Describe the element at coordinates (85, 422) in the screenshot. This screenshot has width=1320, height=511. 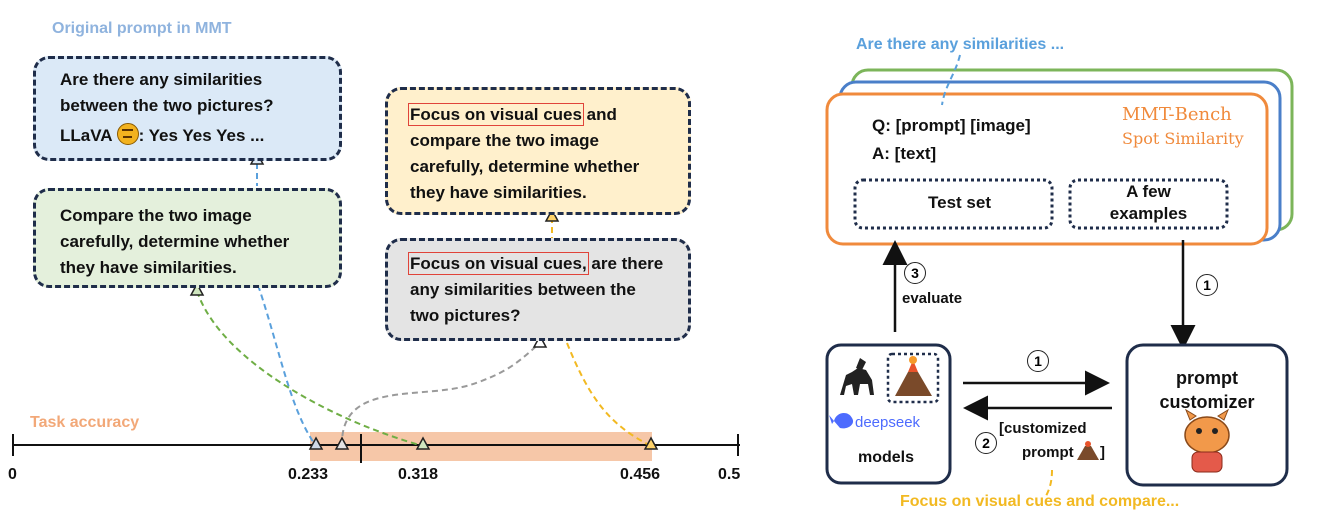
I see `task-accuracy-label: Task accuracy` at that location.